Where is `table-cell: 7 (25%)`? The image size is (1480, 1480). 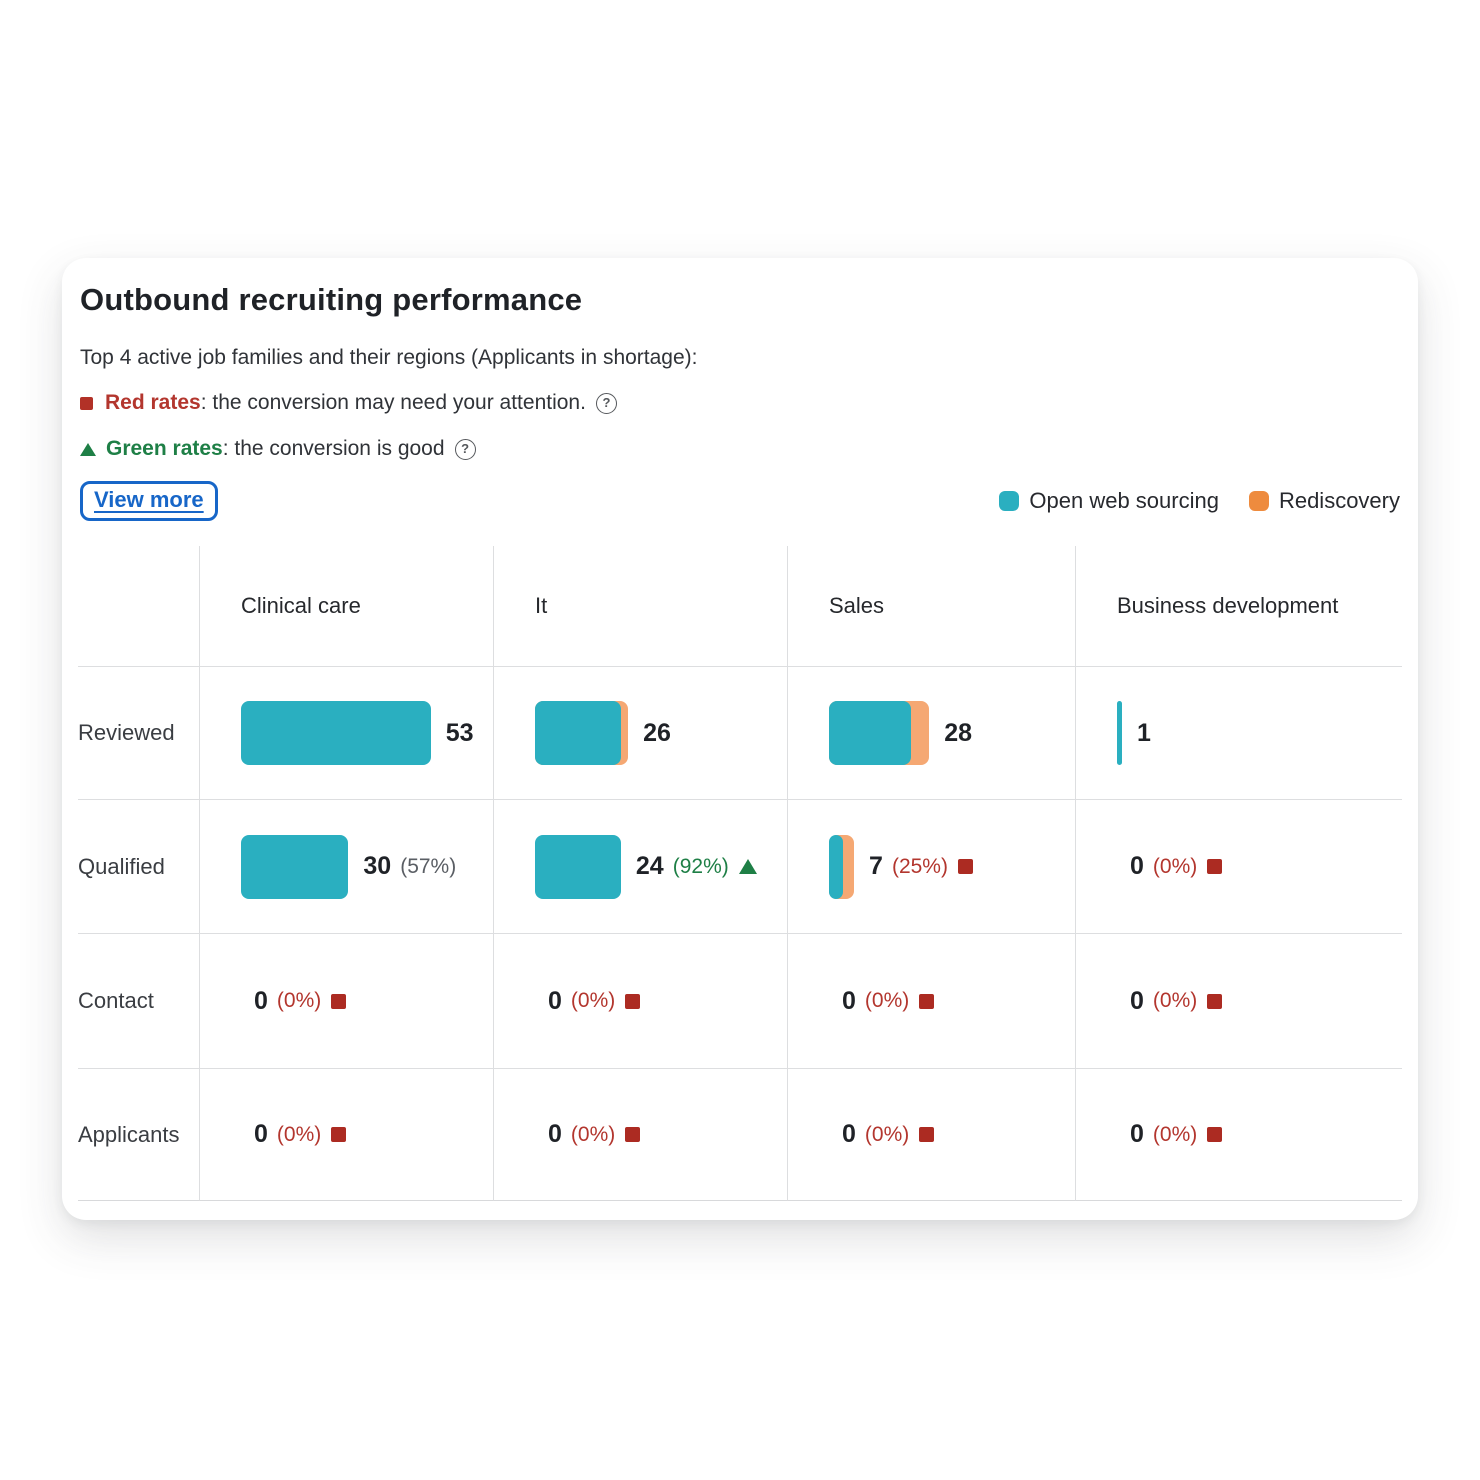
table-cell: 7 (25%) is located at coordinates (931, 866).